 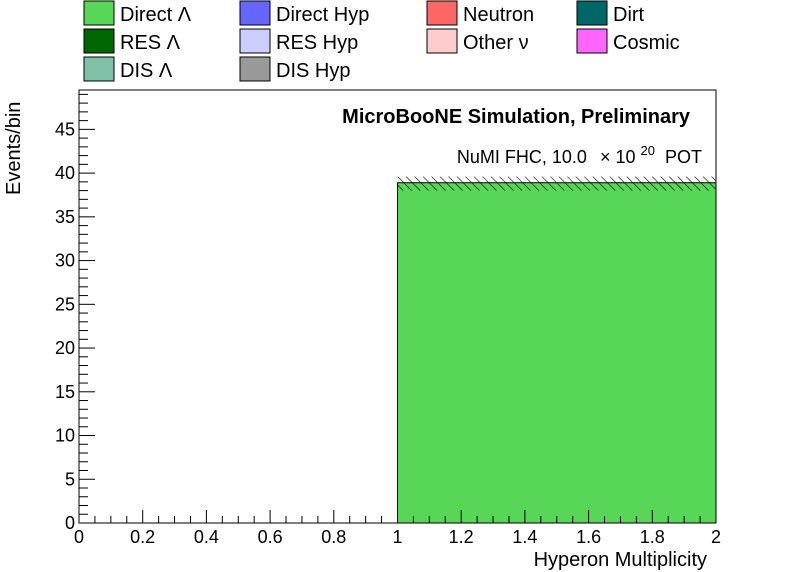 I want to click on legend-label: Direct Hyp, so click(x=322, y=15).